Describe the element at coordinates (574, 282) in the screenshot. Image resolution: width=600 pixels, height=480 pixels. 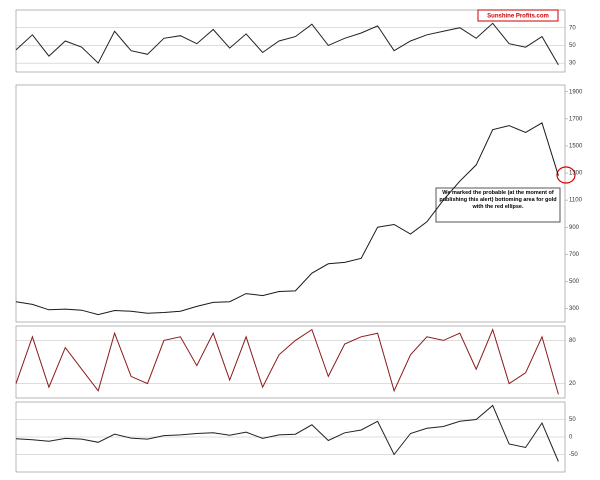
I see `y-tick-label: 500` at that location.